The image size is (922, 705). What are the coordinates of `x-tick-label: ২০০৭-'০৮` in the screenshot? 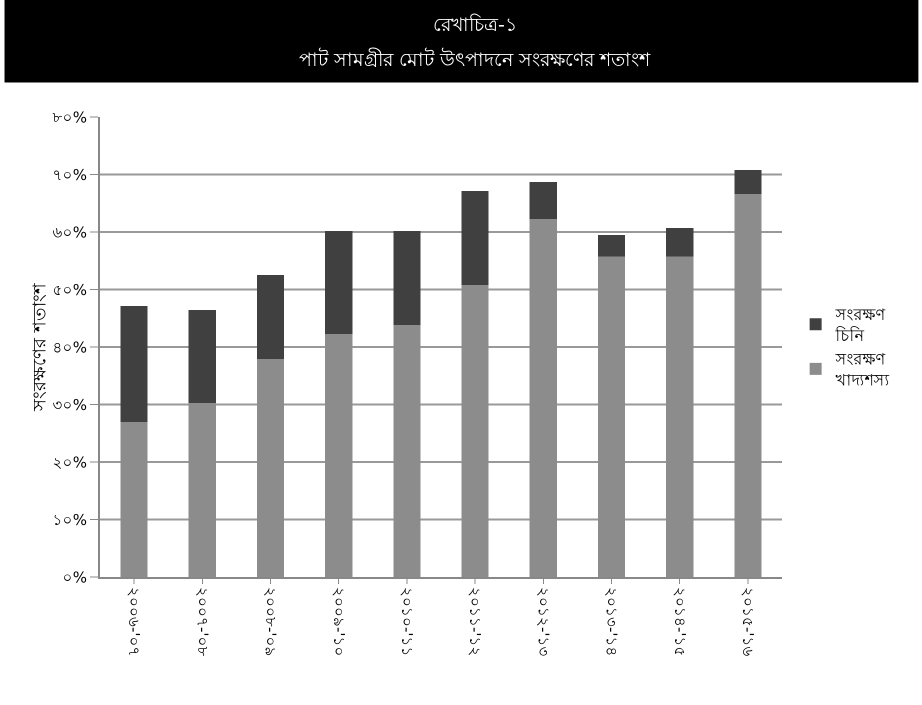 It's located at (202, 622).